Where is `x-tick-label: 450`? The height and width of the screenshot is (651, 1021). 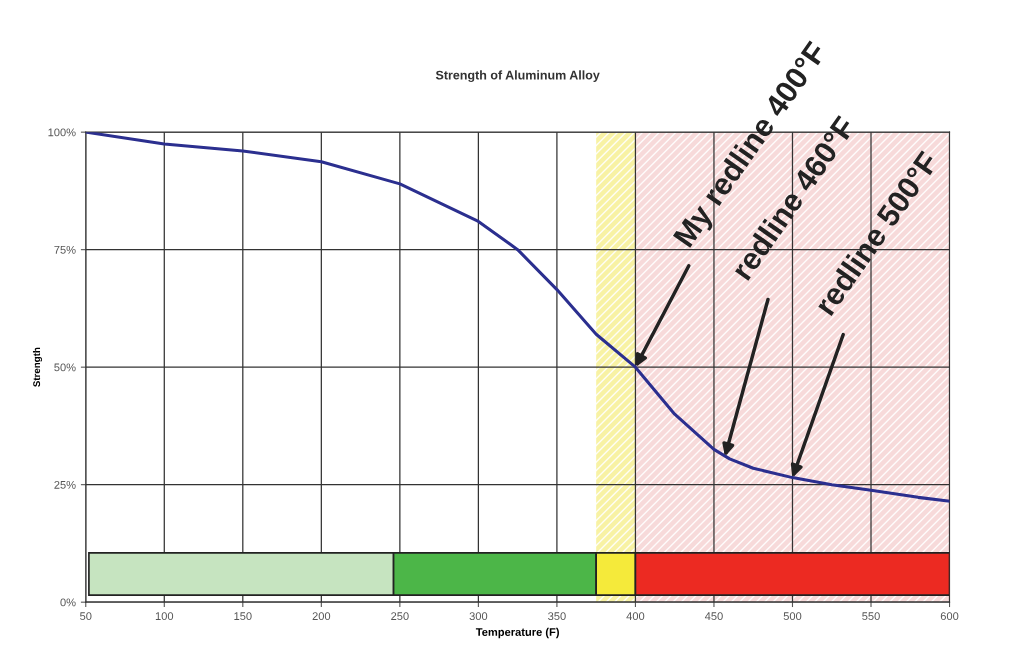
x-tick-label: 450 is located at coordinates (713, 616).